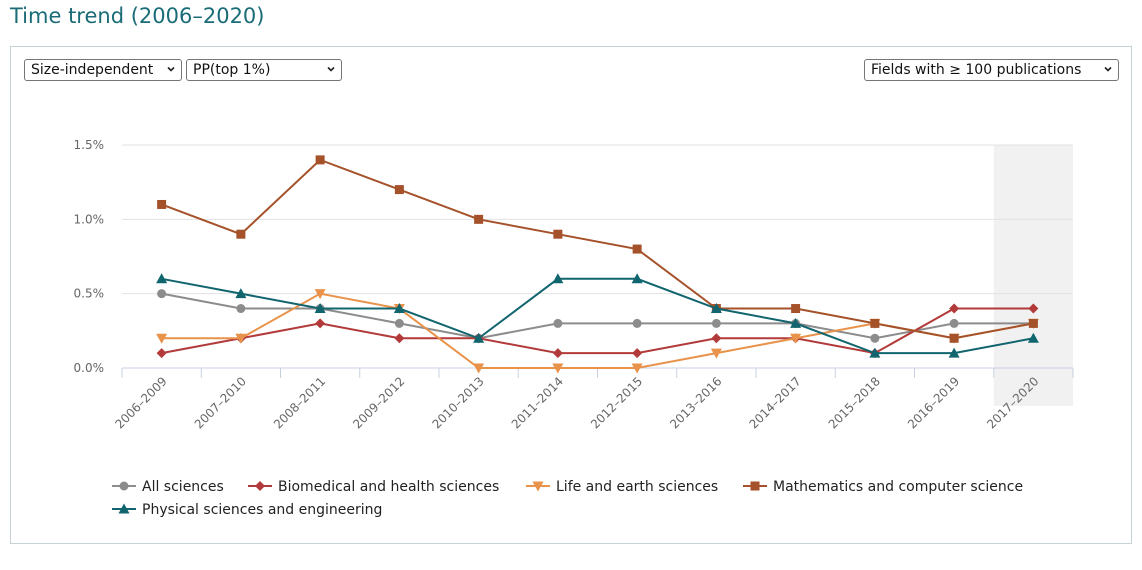 This screenshot has height=570, width=1142. I want to click on legend-item: Biomedical and health sciences, so click(373, 487).